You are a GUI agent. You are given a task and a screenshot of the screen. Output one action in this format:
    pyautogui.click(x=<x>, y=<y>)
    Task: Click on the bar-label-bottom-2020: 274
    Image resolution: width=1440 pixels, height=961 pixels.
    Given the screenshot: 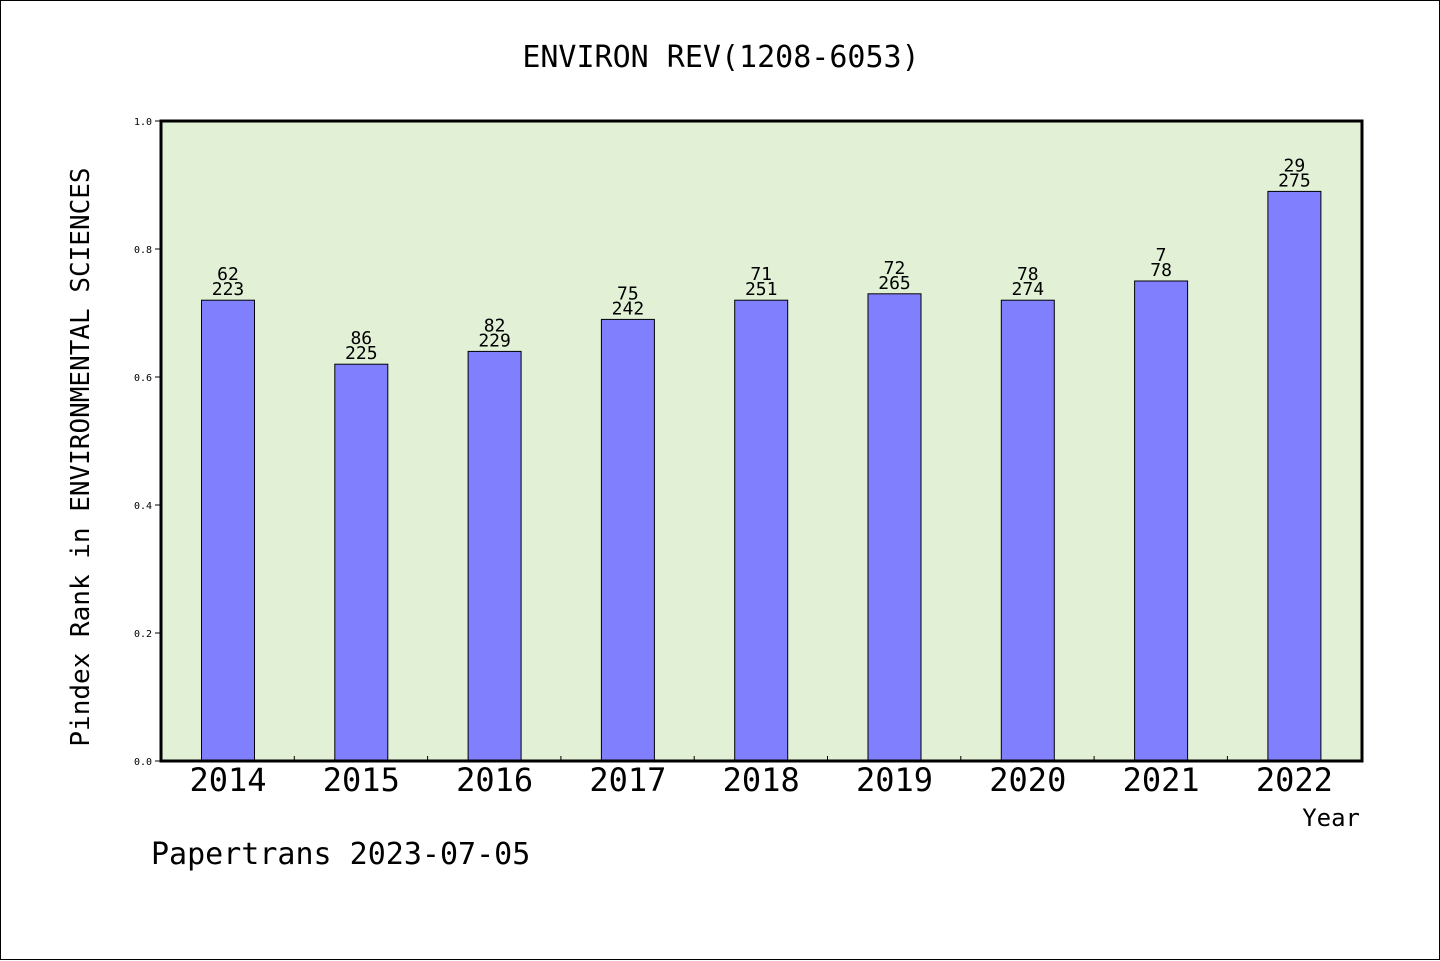 What is the action you would take?
    pyautogui.click(x=1028, y=289)
    